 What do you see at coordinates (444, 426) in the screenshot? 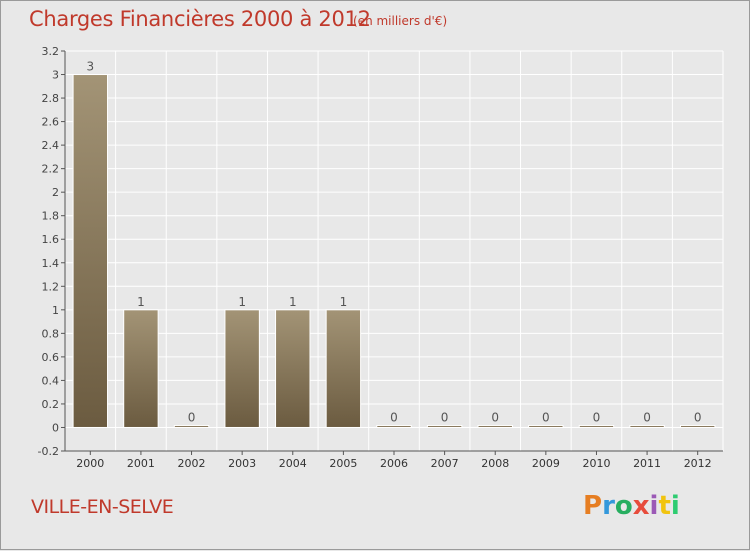
I see `bar-2007` at bounding box center [444, 426].